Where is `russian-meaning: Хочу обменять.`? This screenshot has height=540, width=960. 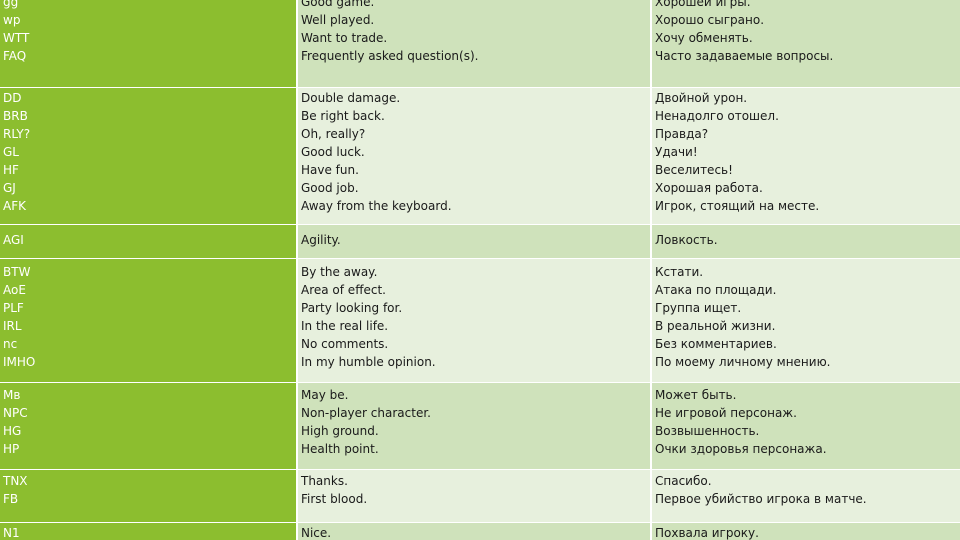 russian-meaning: Хочу обменять. is located at coordinates (704, 38).